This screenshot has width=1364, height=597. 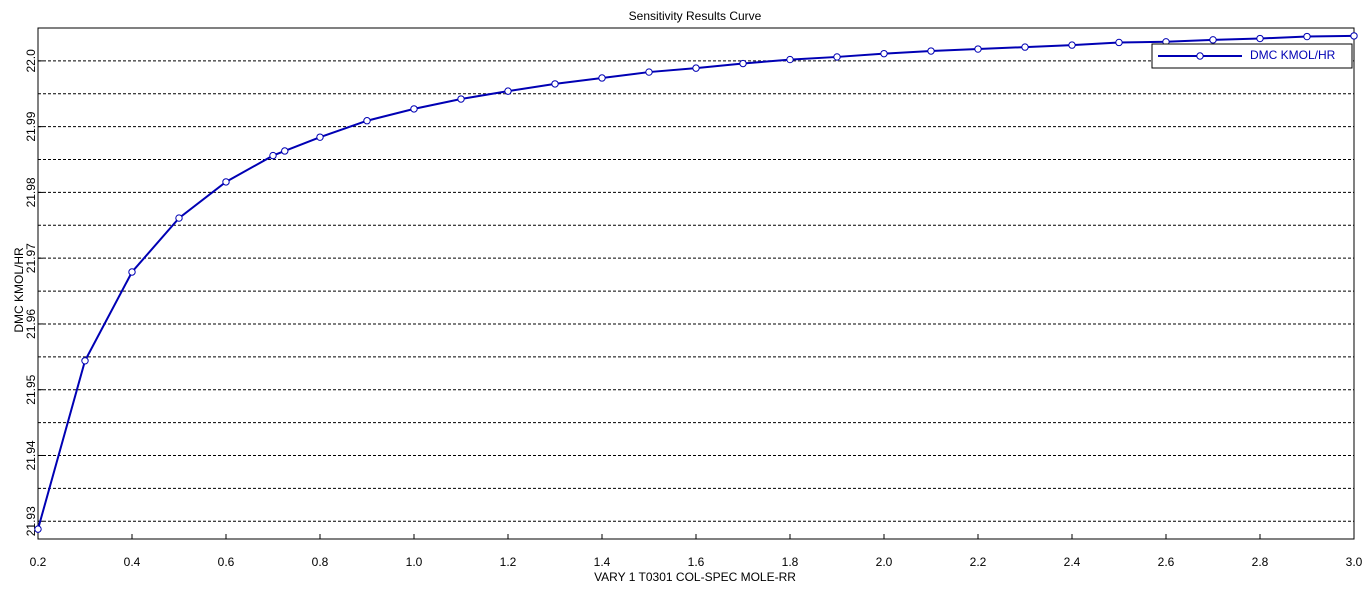 I want to click on x-tick-label: 1.8, so click(x=790, y=562).